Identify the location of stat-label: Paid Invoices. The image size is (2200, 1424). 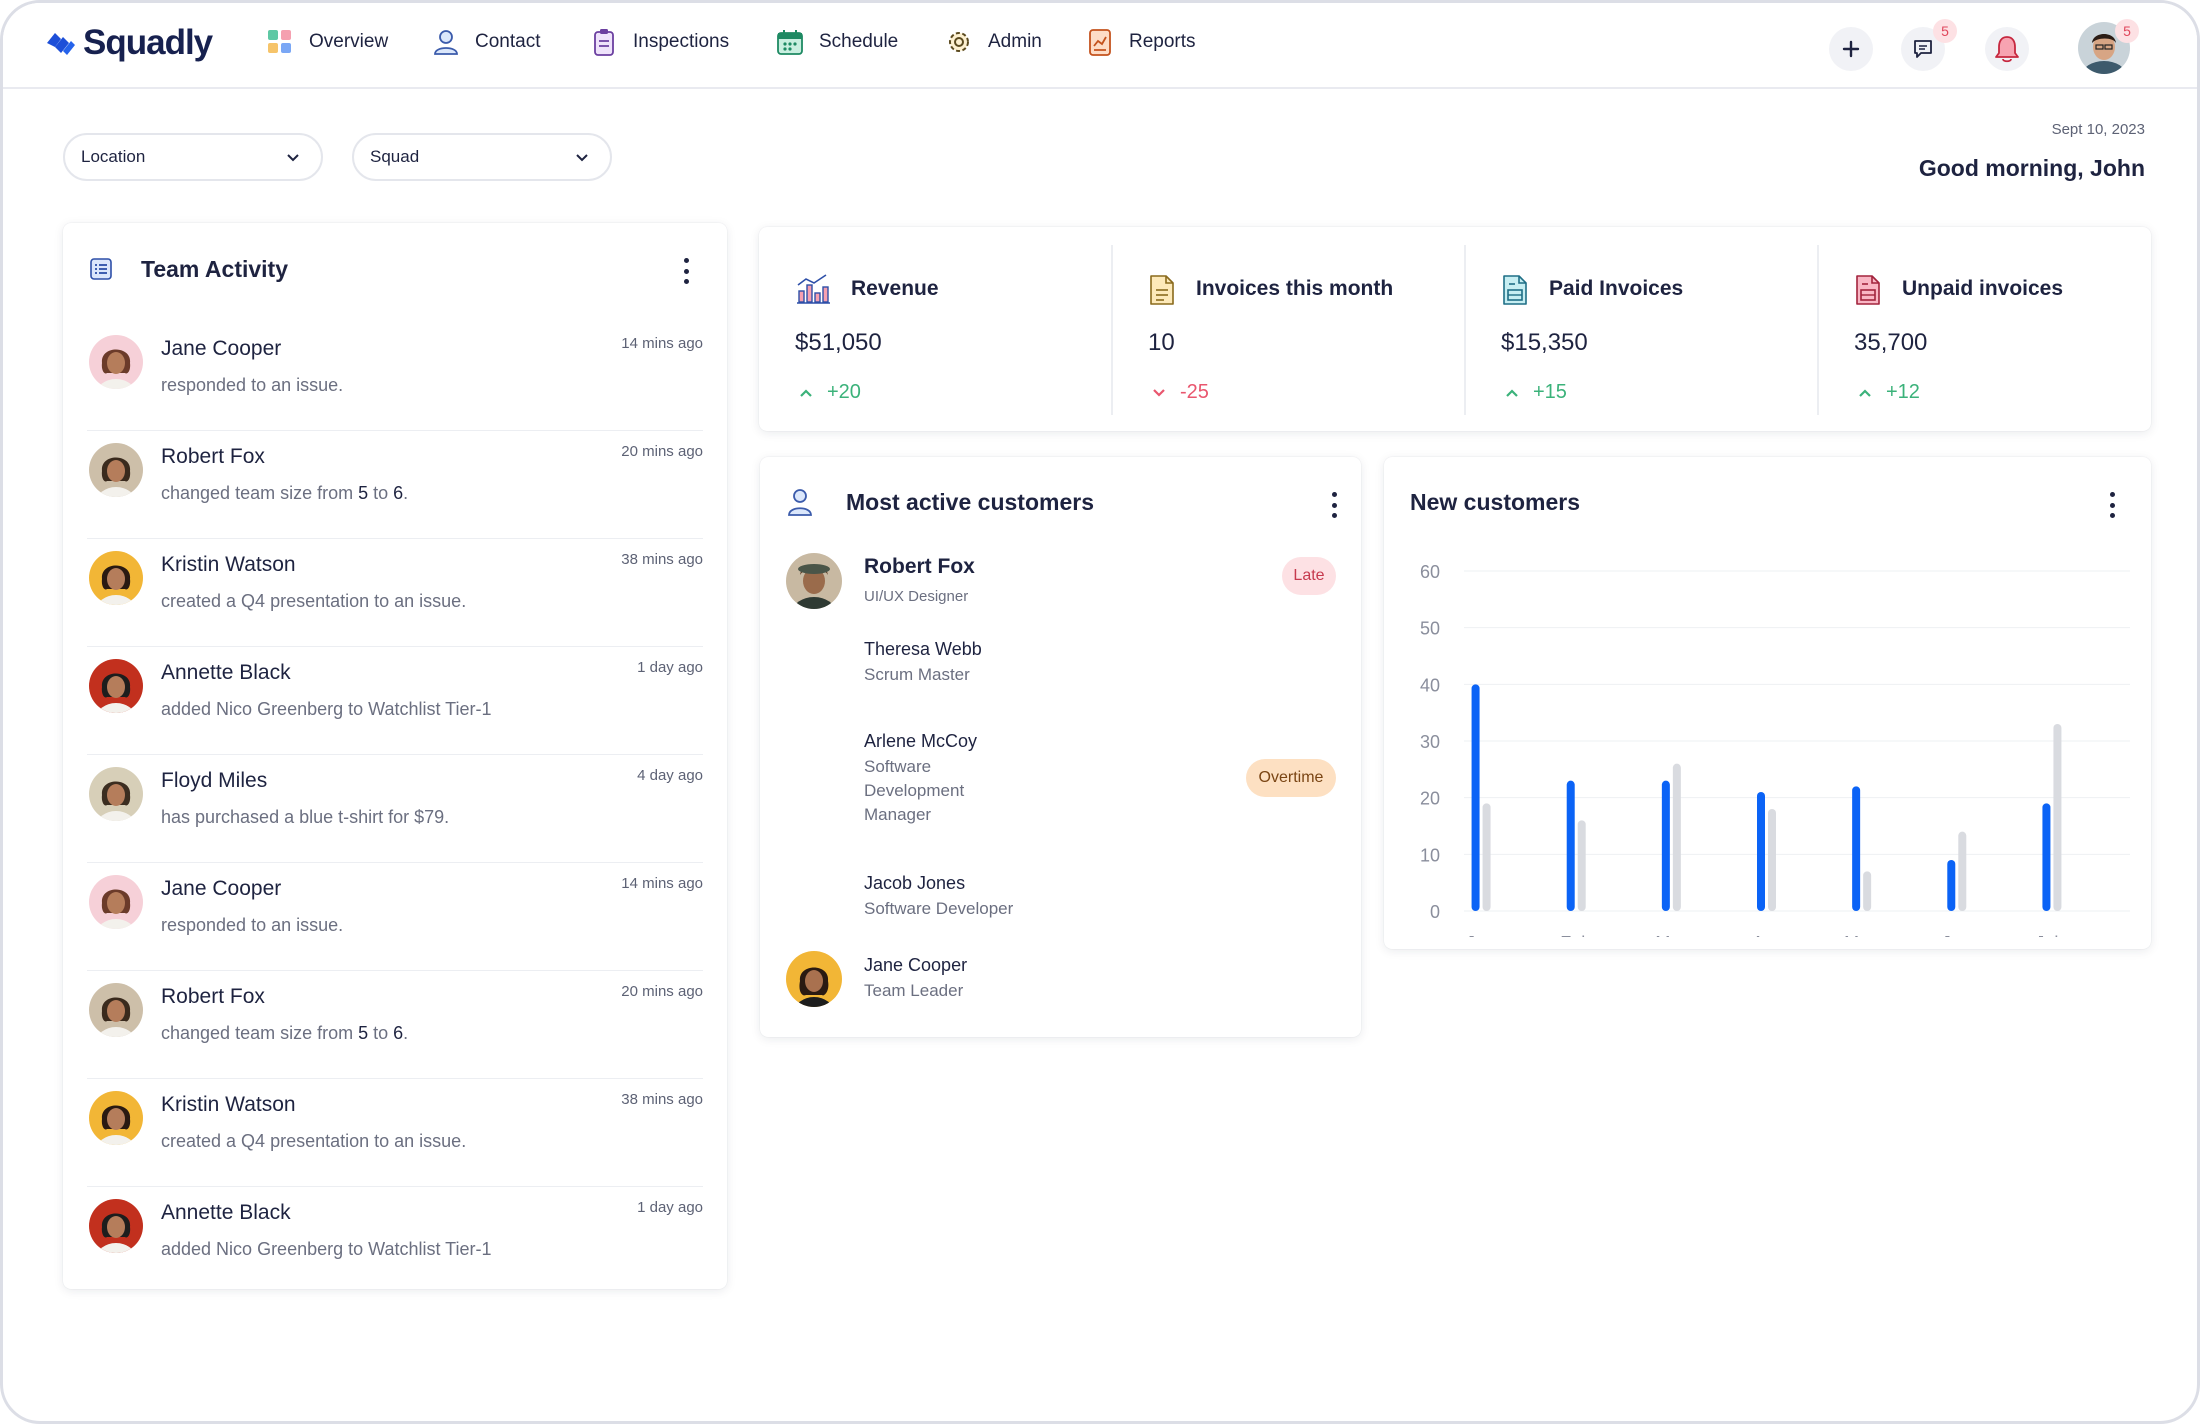
(1616, 288).